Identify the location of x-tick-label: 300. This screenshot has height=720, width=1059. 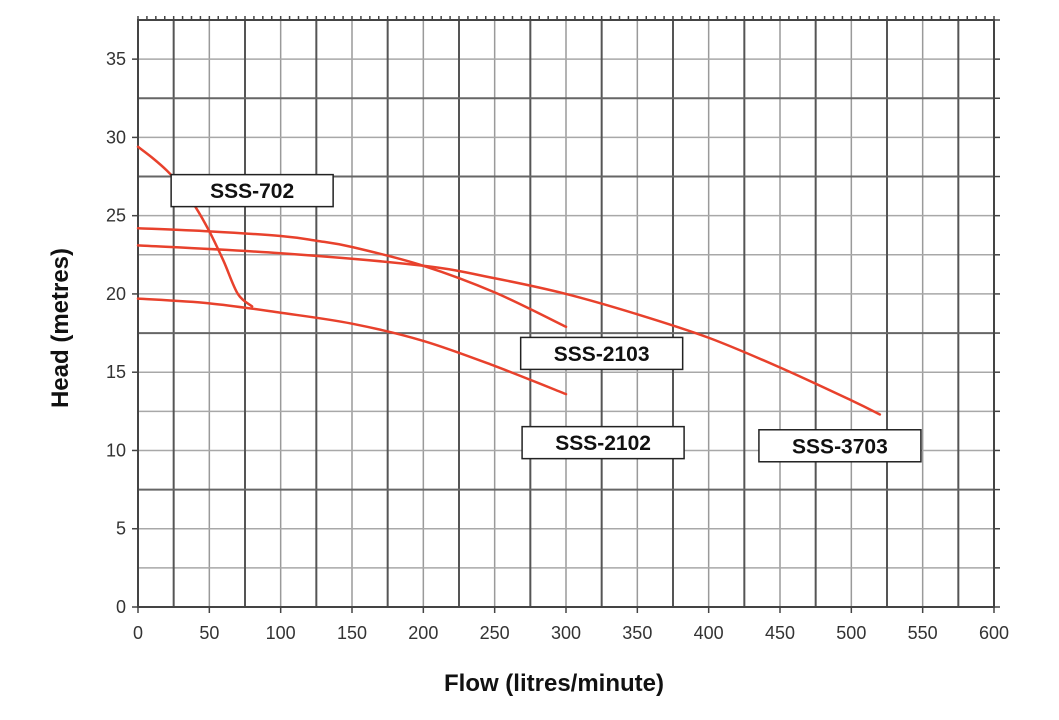
(566, 633).